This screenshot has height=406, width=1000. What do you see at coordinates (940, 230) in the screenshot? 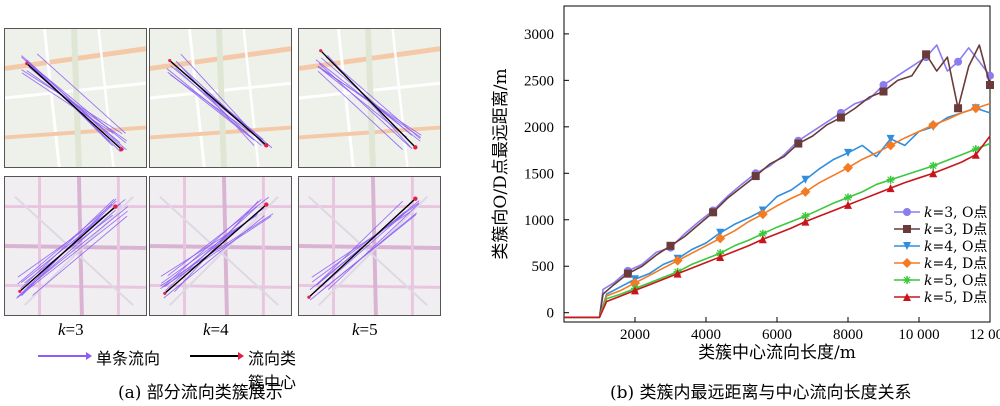
I see `legend-entry: k=3, D点` at bounding box center [940, 230].